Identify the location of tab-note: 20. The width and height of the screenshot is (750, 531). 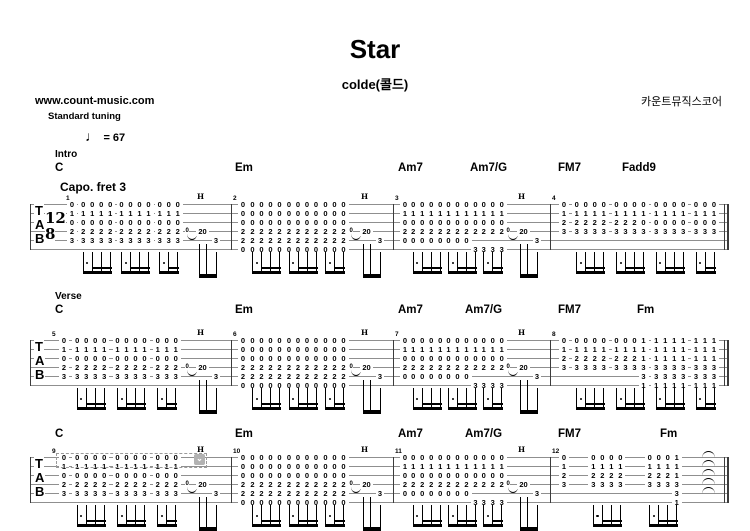
(202, 231).